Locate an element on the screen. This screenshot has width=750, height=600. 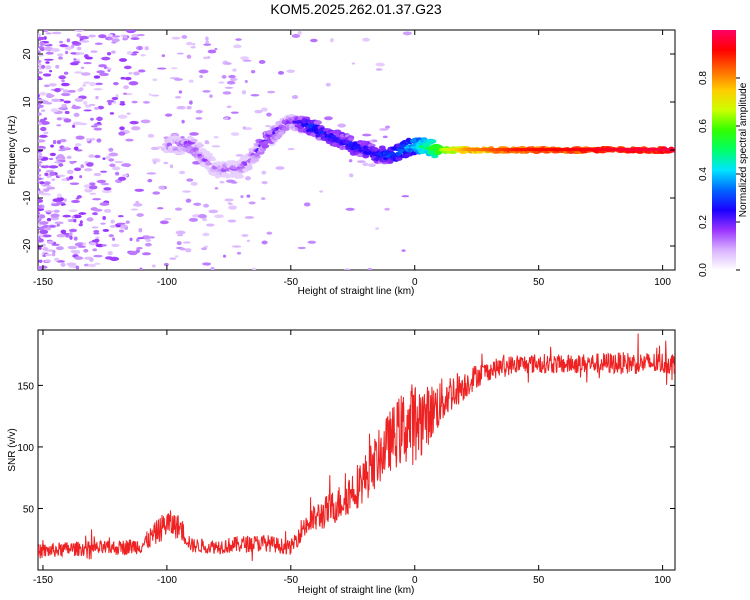
x-tick-label: -150 is located at coordinates (43, 580).